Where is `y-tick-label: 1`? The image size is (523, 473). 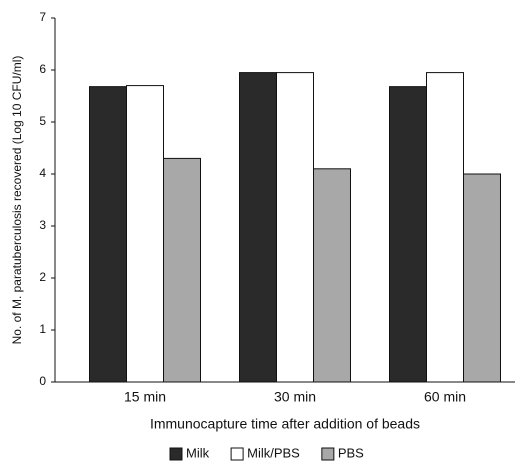 y-tick-label: 1 is located at coordinates (42, 329).